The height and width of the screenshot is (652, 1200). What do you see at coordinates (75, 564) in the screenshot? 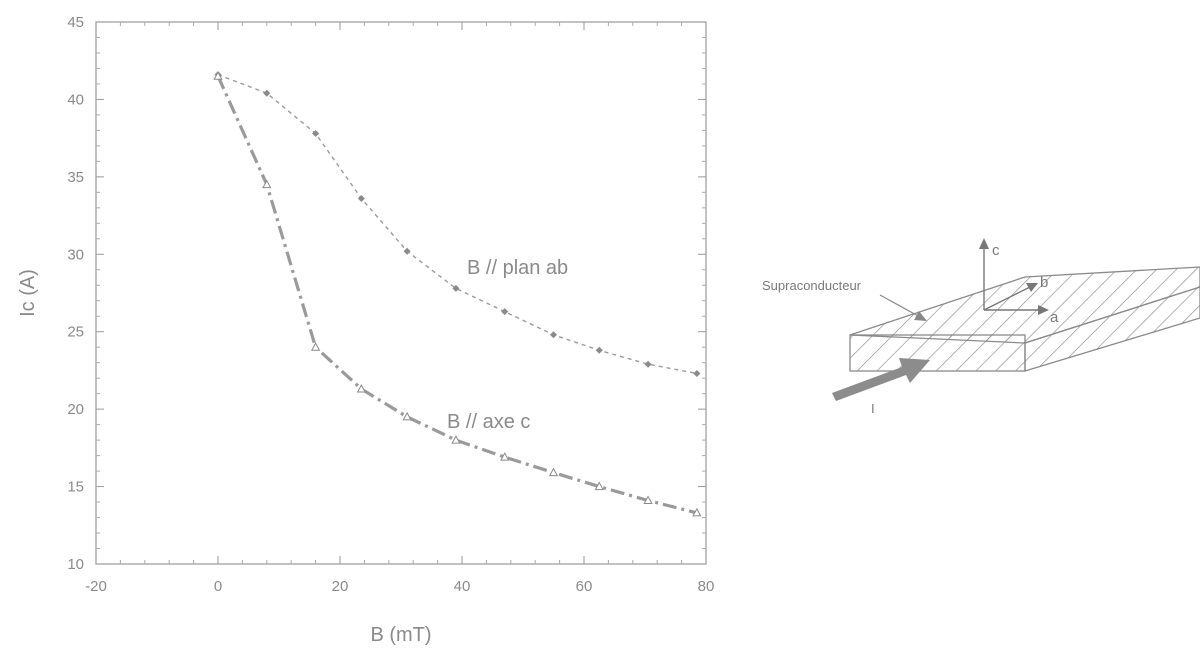
I see `y-tick-label: 10` at bounding box center [75, 564].